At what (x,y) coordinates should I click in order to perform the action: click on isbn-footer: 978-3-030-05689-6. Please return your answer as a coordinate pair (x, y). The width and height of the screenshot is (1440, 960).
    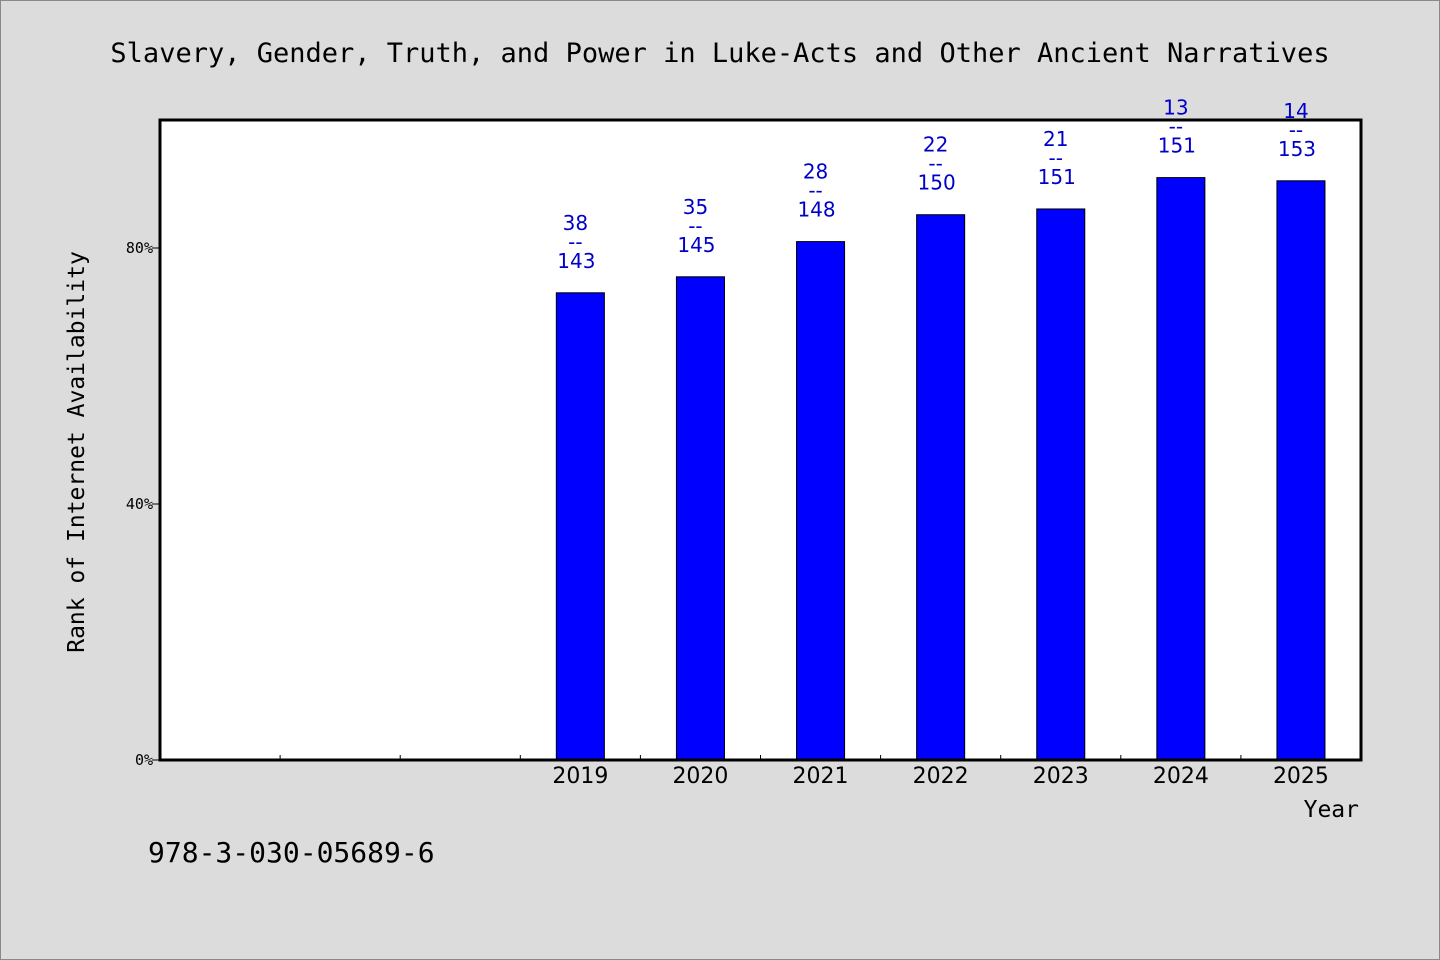
    Looking at the image, I should click on (291, 852).